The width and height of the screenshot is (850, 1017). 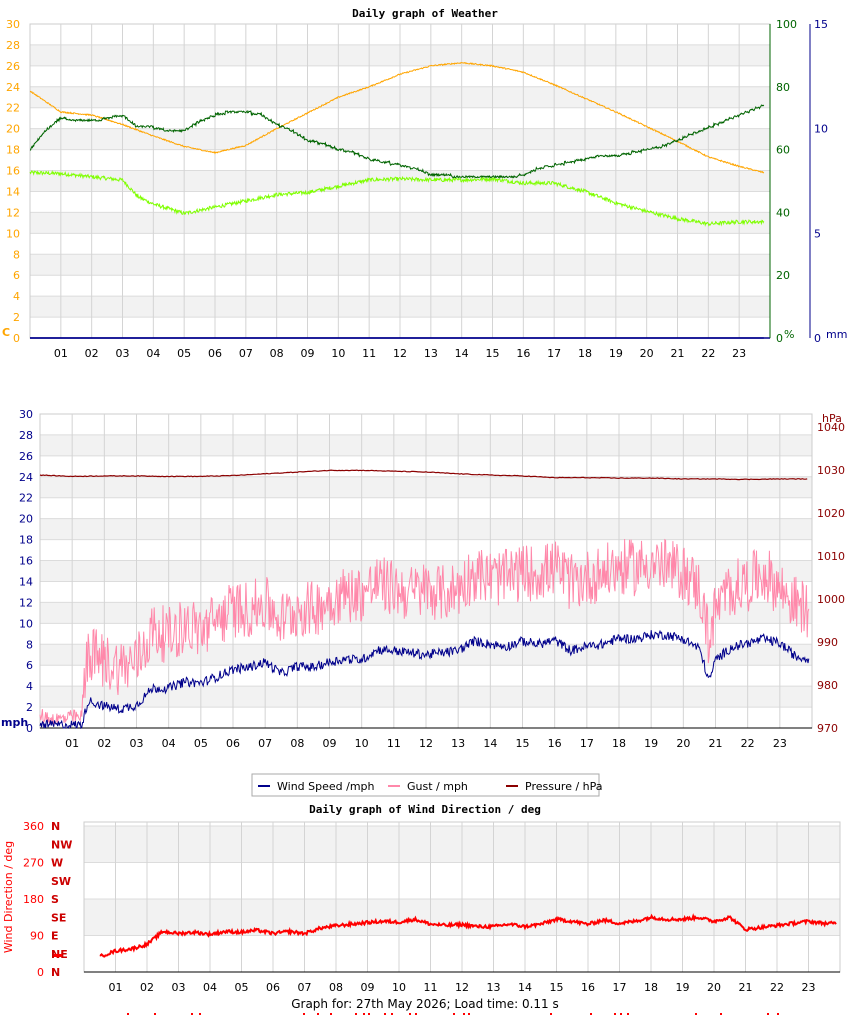 What do you see at coordinates (783, 275) in the screenshot?
I see `y2-tick-label: 20` at bounding box center [783, 275].